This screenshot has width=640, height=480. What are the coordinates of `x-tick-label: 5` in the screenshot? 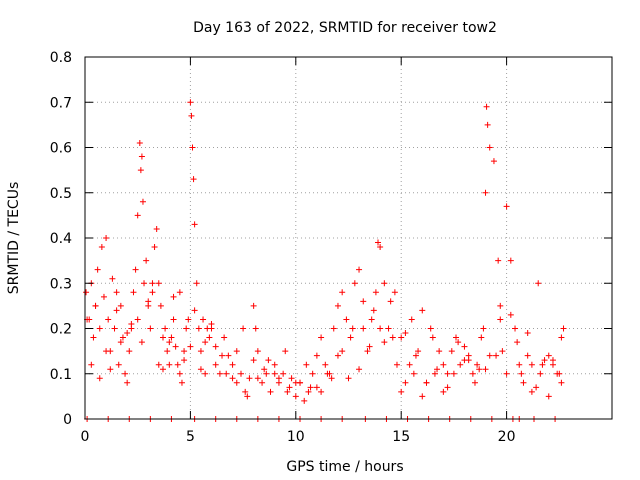 It's located at (190, 437).